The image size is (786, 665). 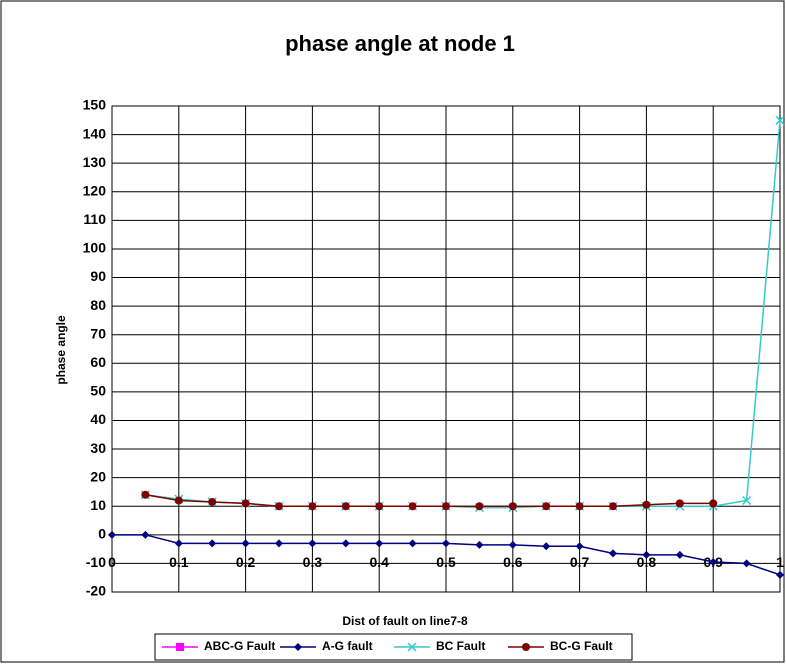 What do you see at coordinates (96, 562) in the screenshot?
I see `y-tick-label: -10` at bounding box center [96, 562].